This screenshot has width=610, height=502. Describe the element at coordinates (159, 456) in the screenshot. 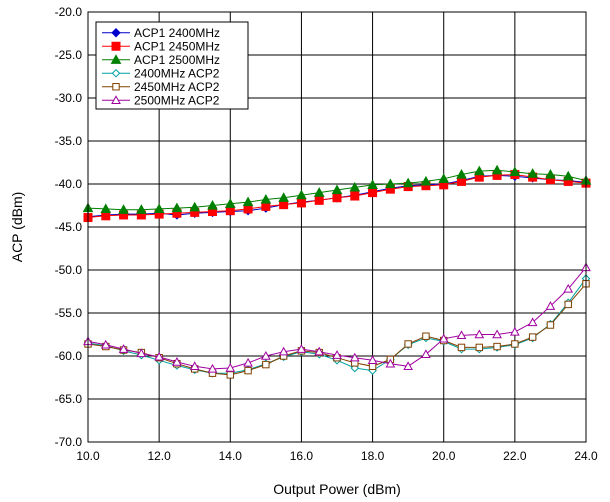

I see `x-tick-label: 12.0` at that location.